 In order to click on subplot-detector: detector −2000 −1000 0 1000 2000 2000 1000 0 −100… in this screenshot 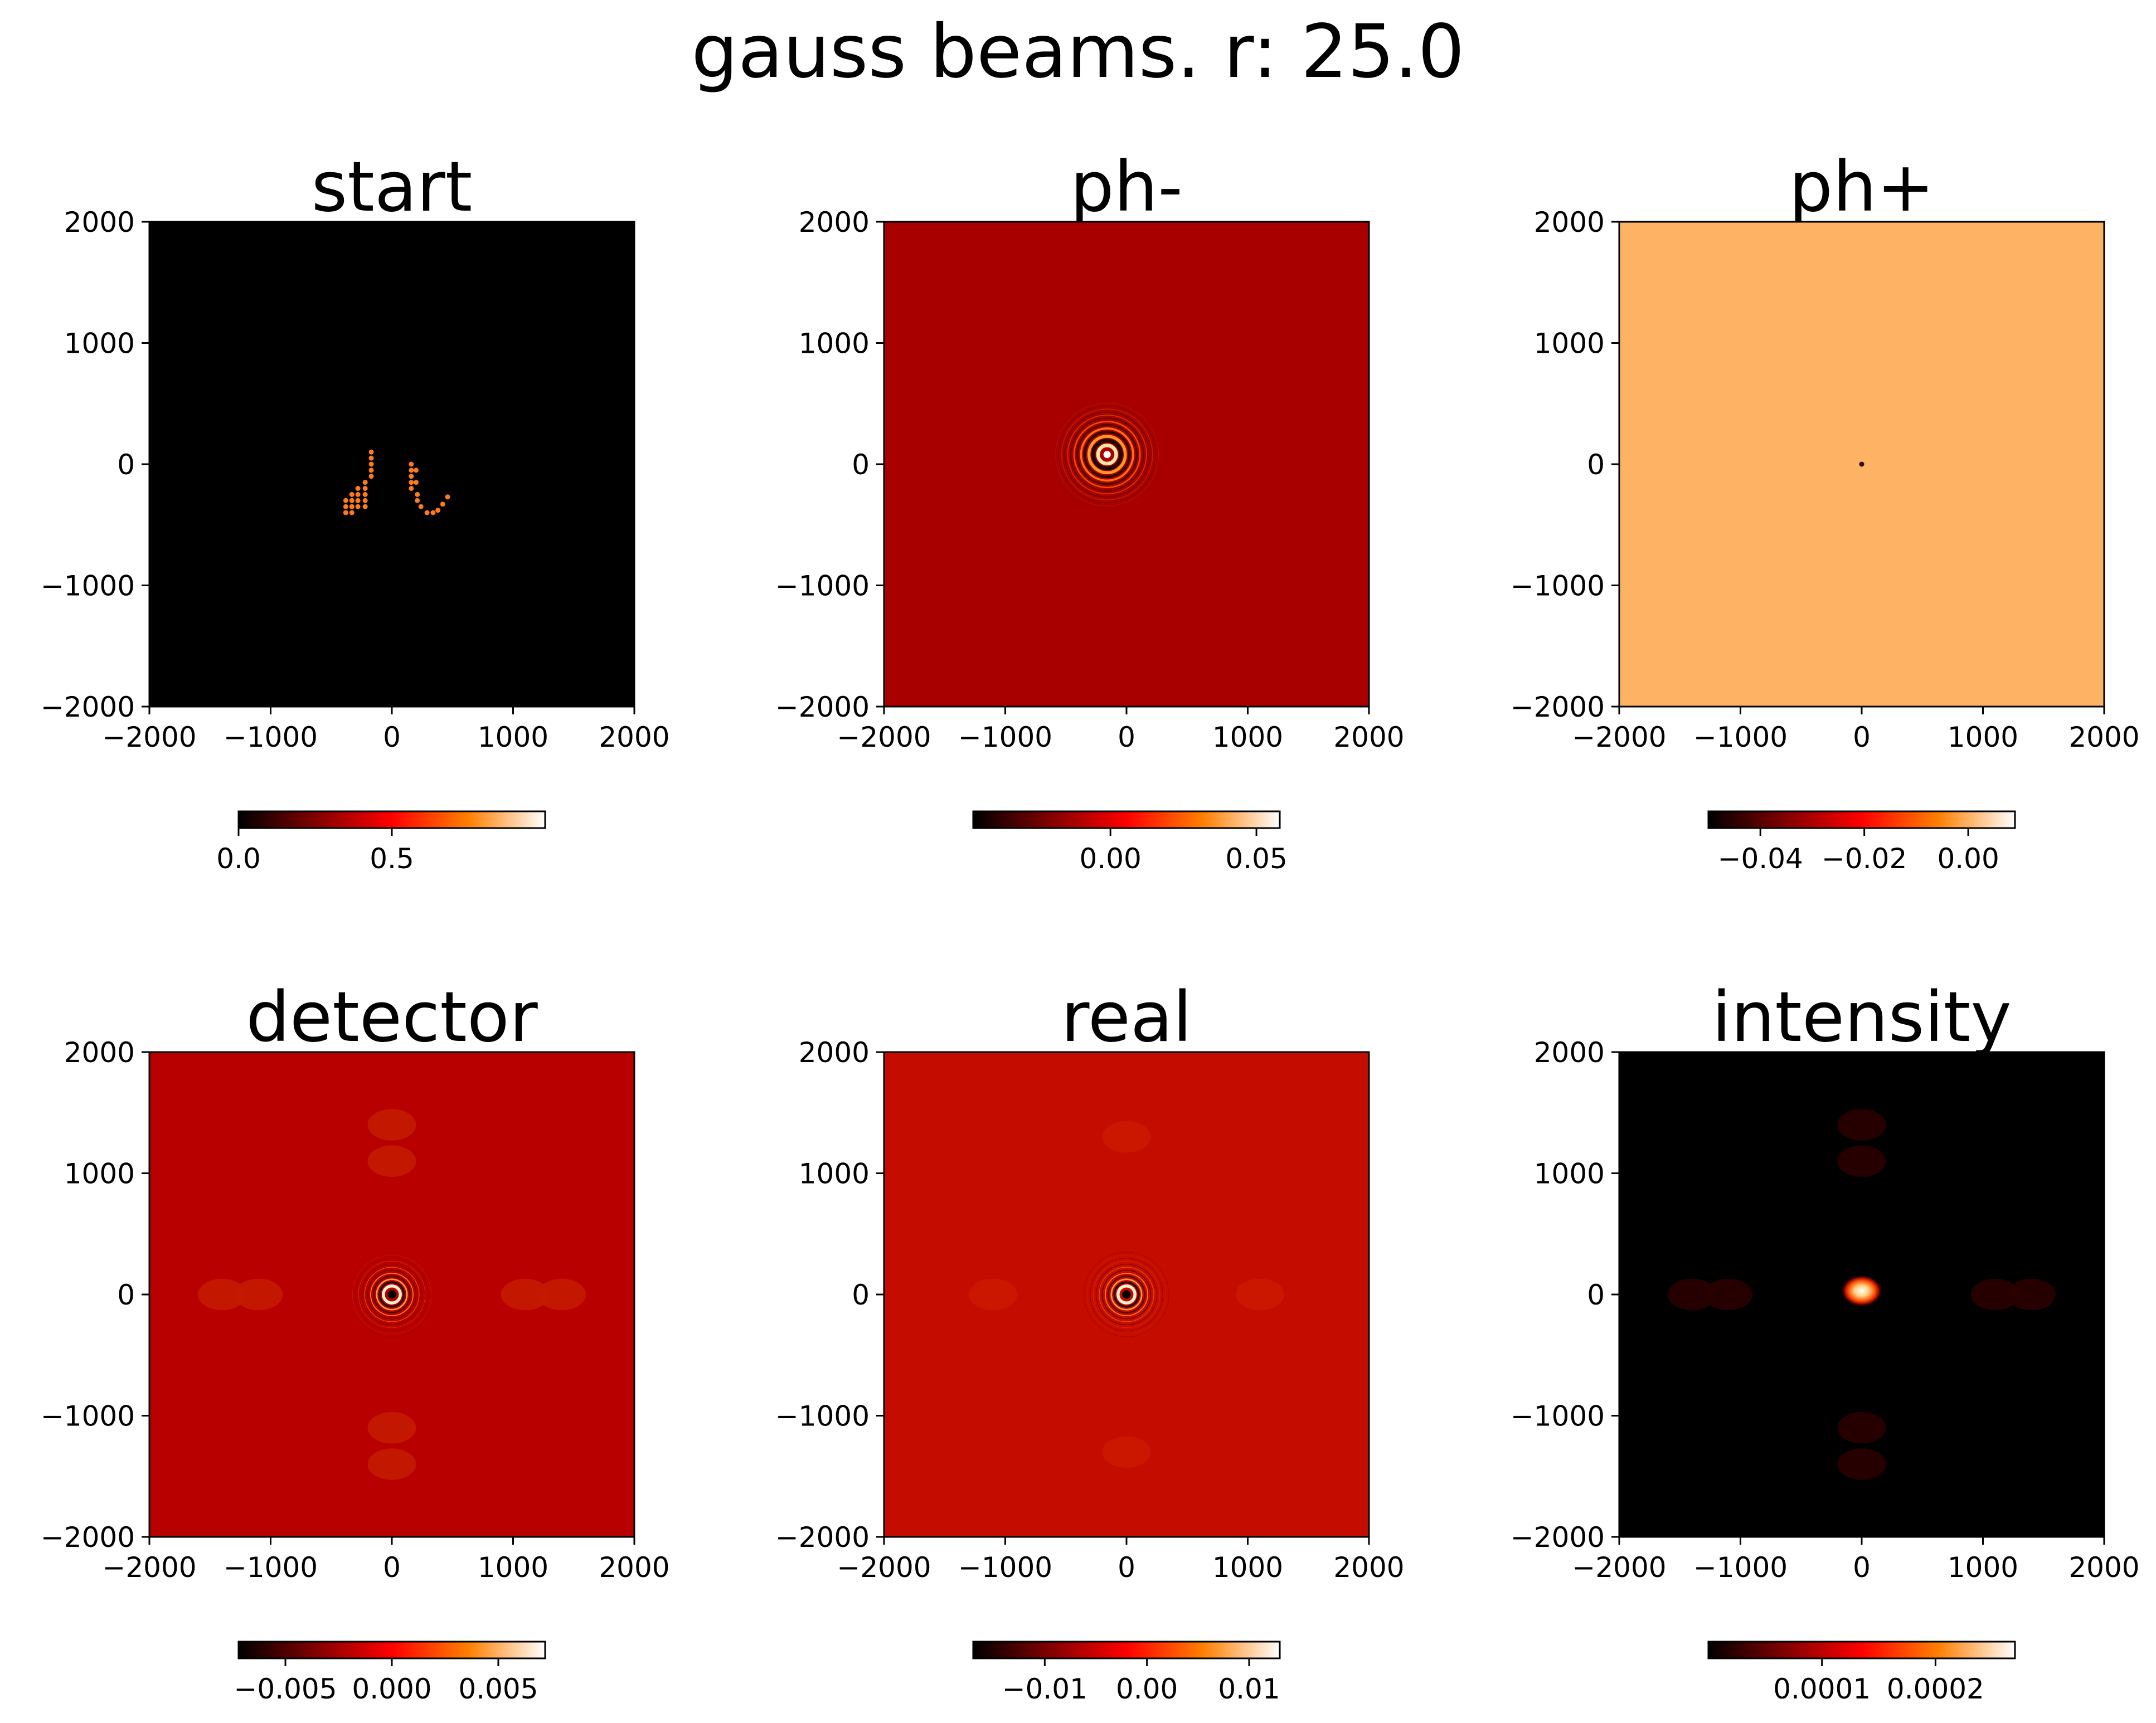, I will do `click(355, 1341)`.